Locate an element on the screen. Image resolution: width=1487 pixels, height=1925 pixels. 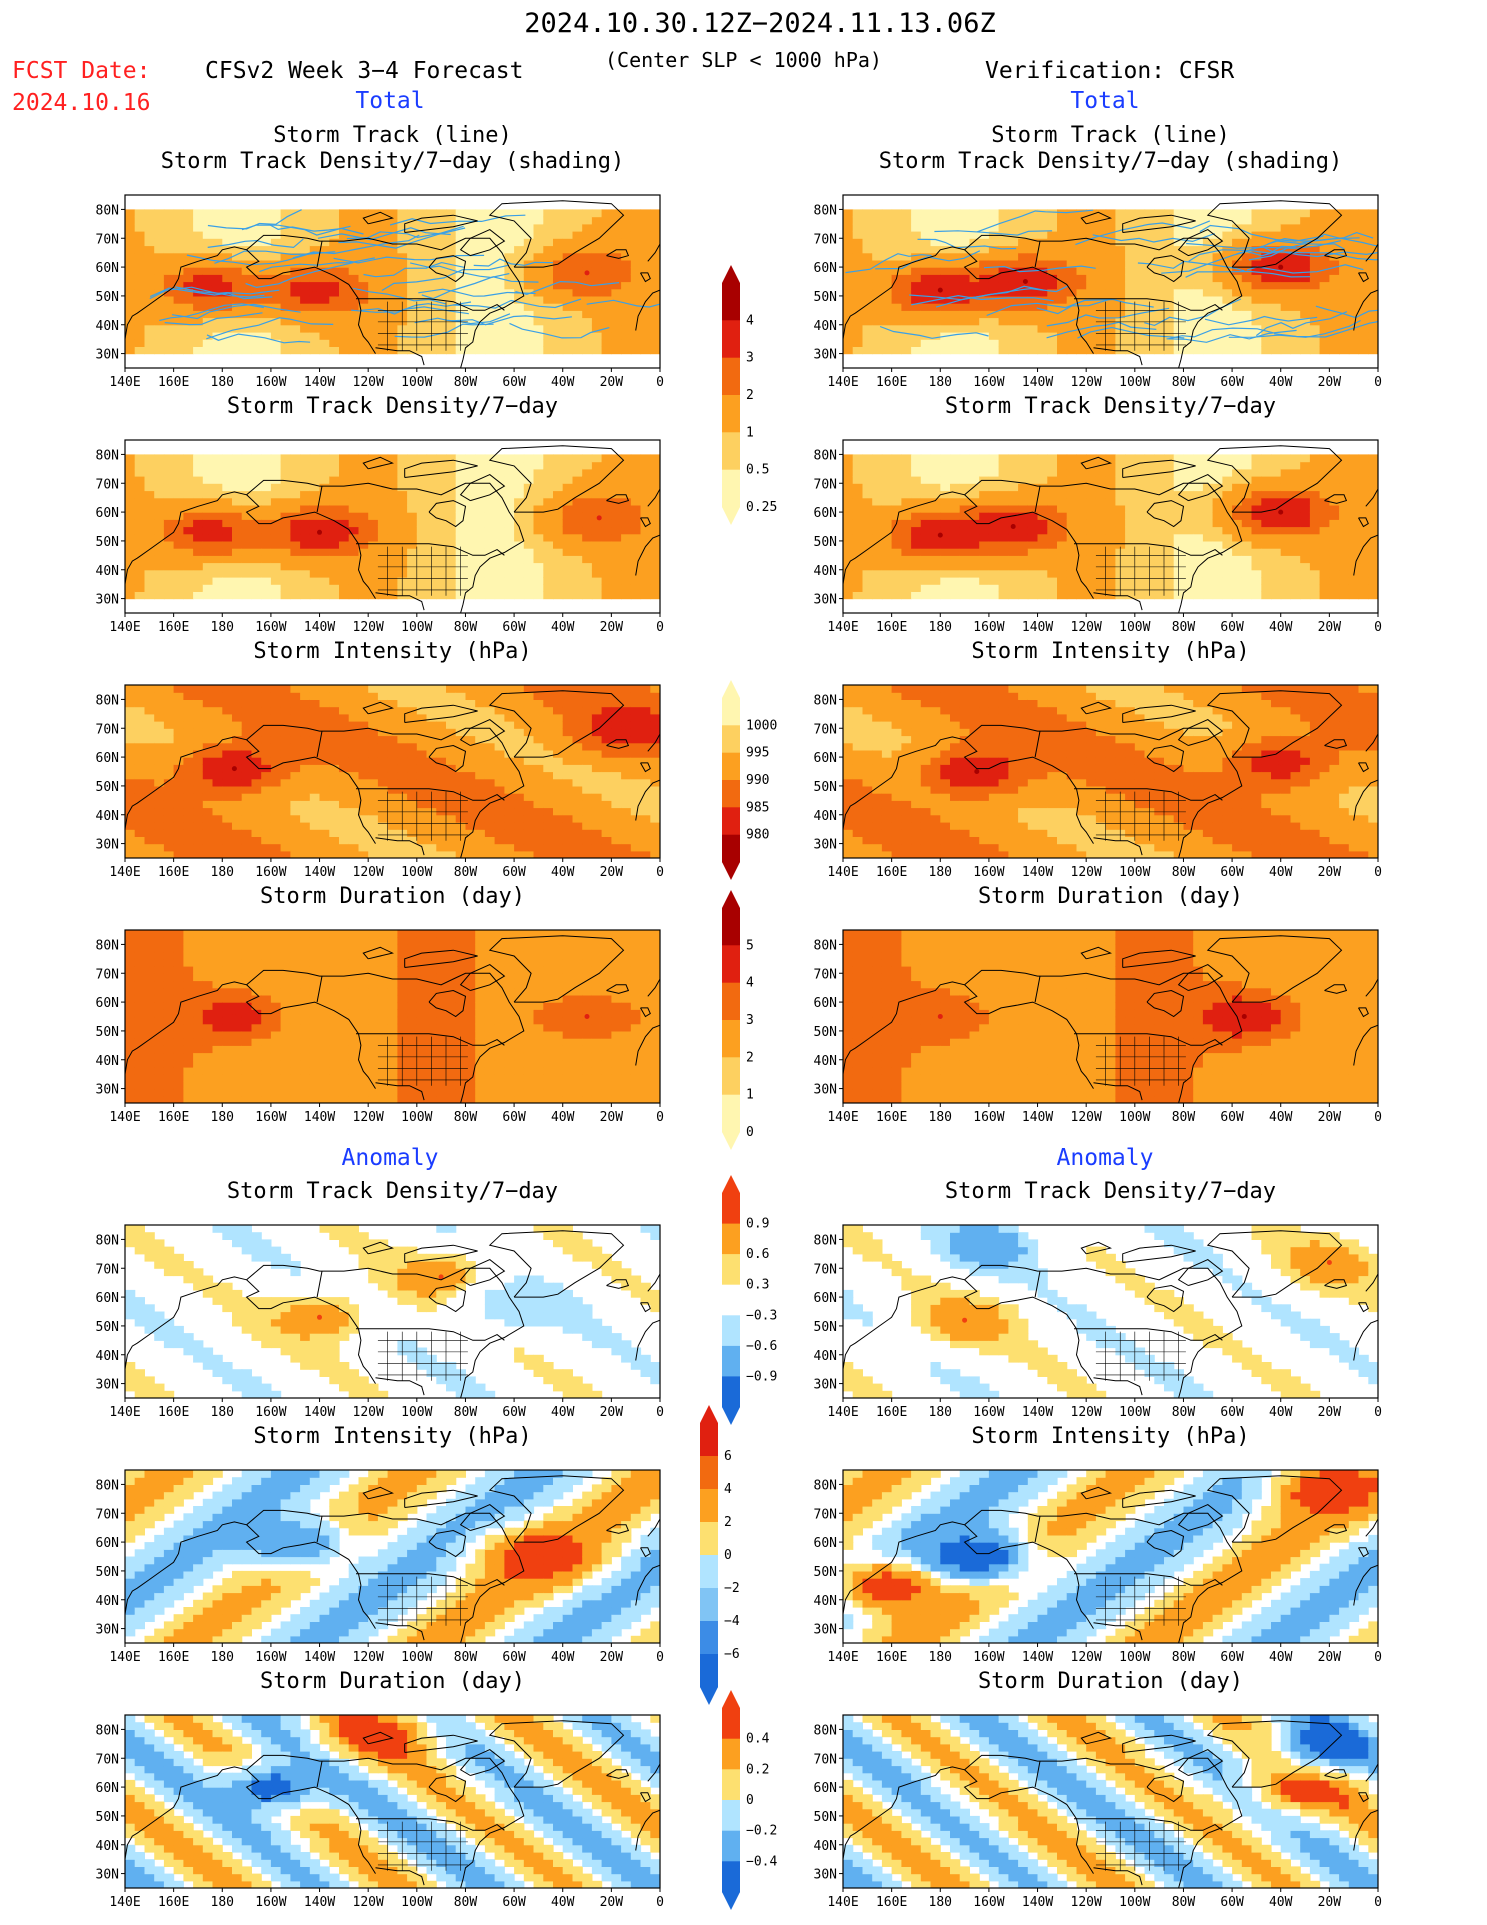
date-range-title: 2024.10.30.12Z−2024.11.13.06Z is located at coordinates (760, 23).